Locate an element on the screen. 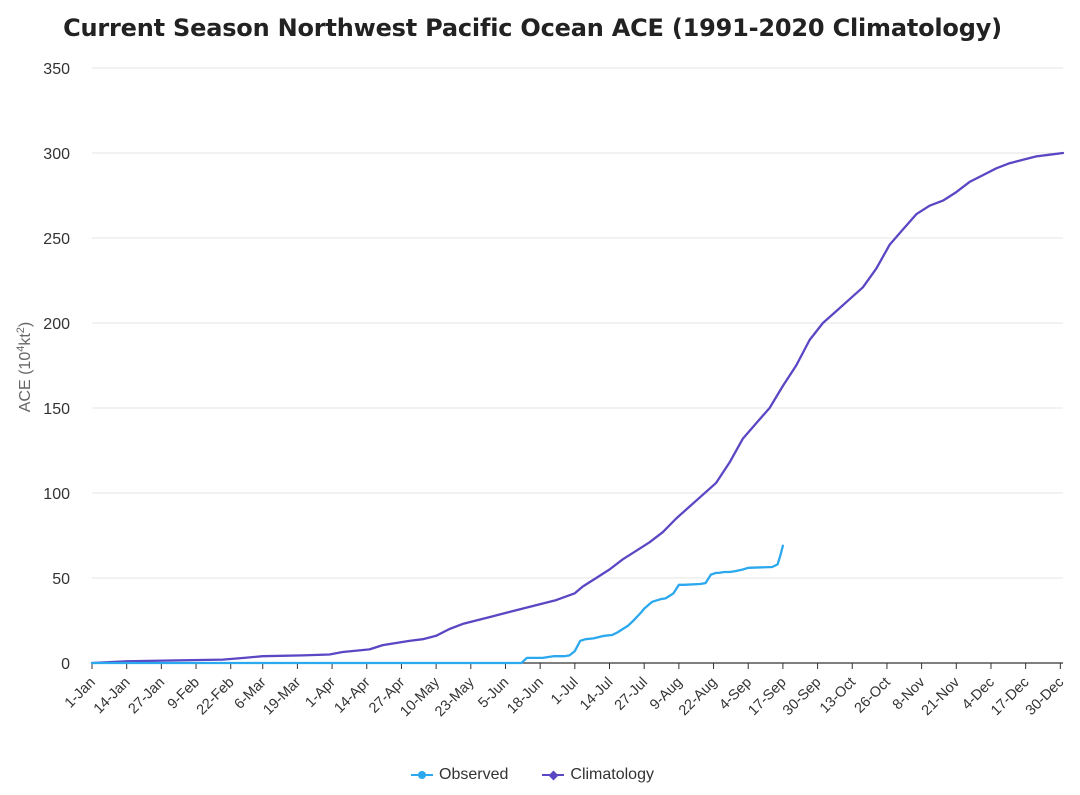 This screenshot has width=1080, height=795. x-tick-label: 30-Dec is located at coordinates (1045, 697).